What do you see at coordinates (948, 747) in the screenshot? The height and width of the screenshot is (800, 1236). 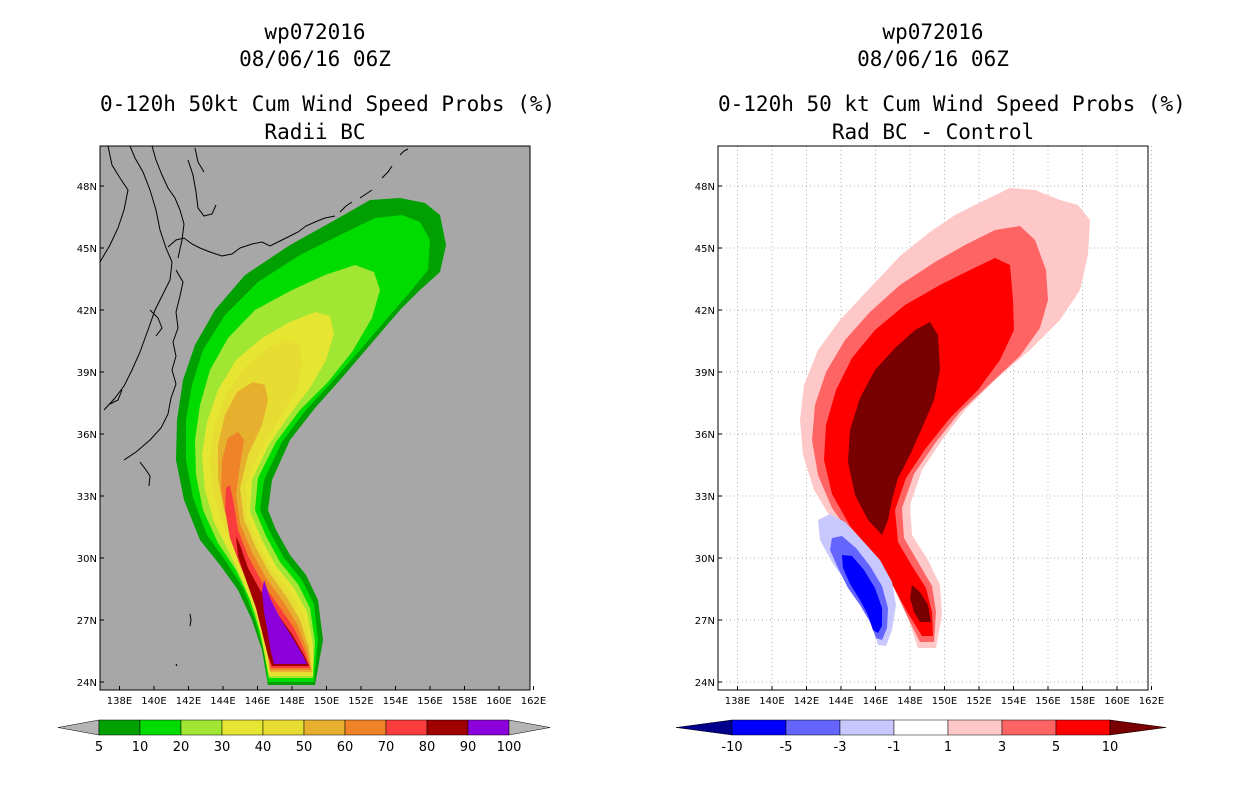 I see `right-colorbar-label: 1` at bounding box center [948, 747].